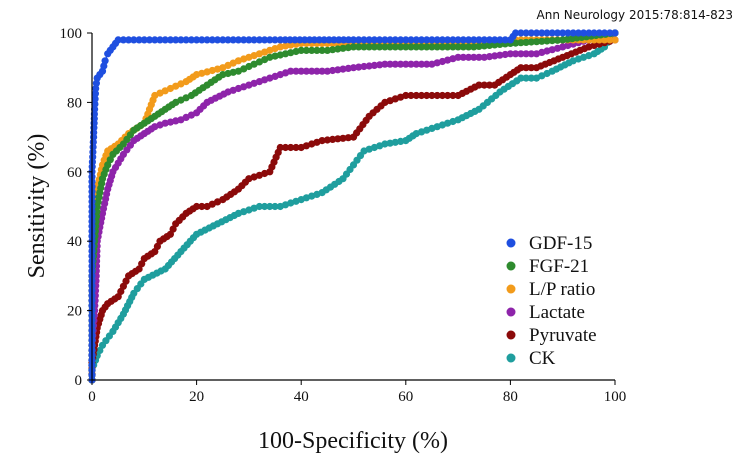 This screenshot has width=741, height=464. What do you see at coordinates (196, 397) in the screenshot?
I see `x-tick-label: 20` at bounding box center [196, 397].